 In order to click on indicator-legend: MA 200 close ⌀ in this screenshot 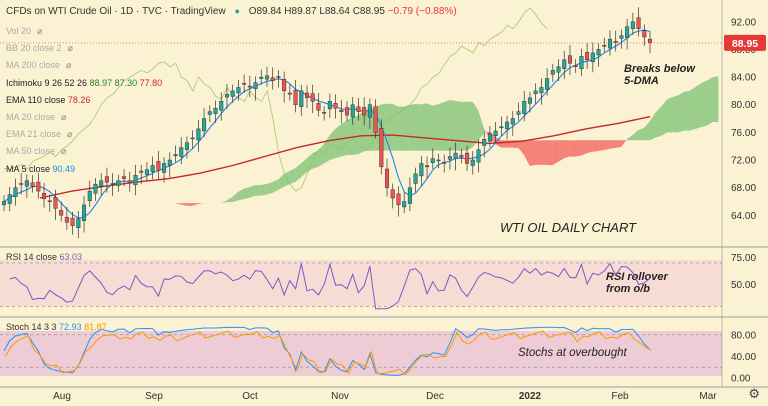, I will do `click(38, 65)`.